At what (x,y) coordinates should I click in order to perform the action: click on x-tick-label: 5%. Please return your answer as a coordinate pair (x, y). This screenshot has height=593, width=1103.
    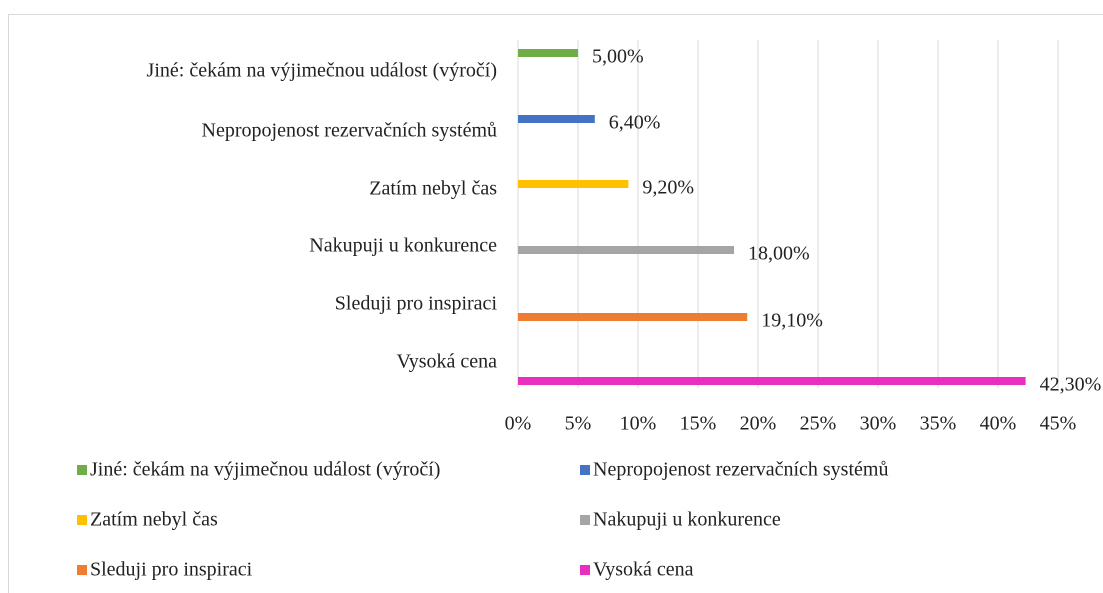
    Looking at the image, I should click on (578, 424).